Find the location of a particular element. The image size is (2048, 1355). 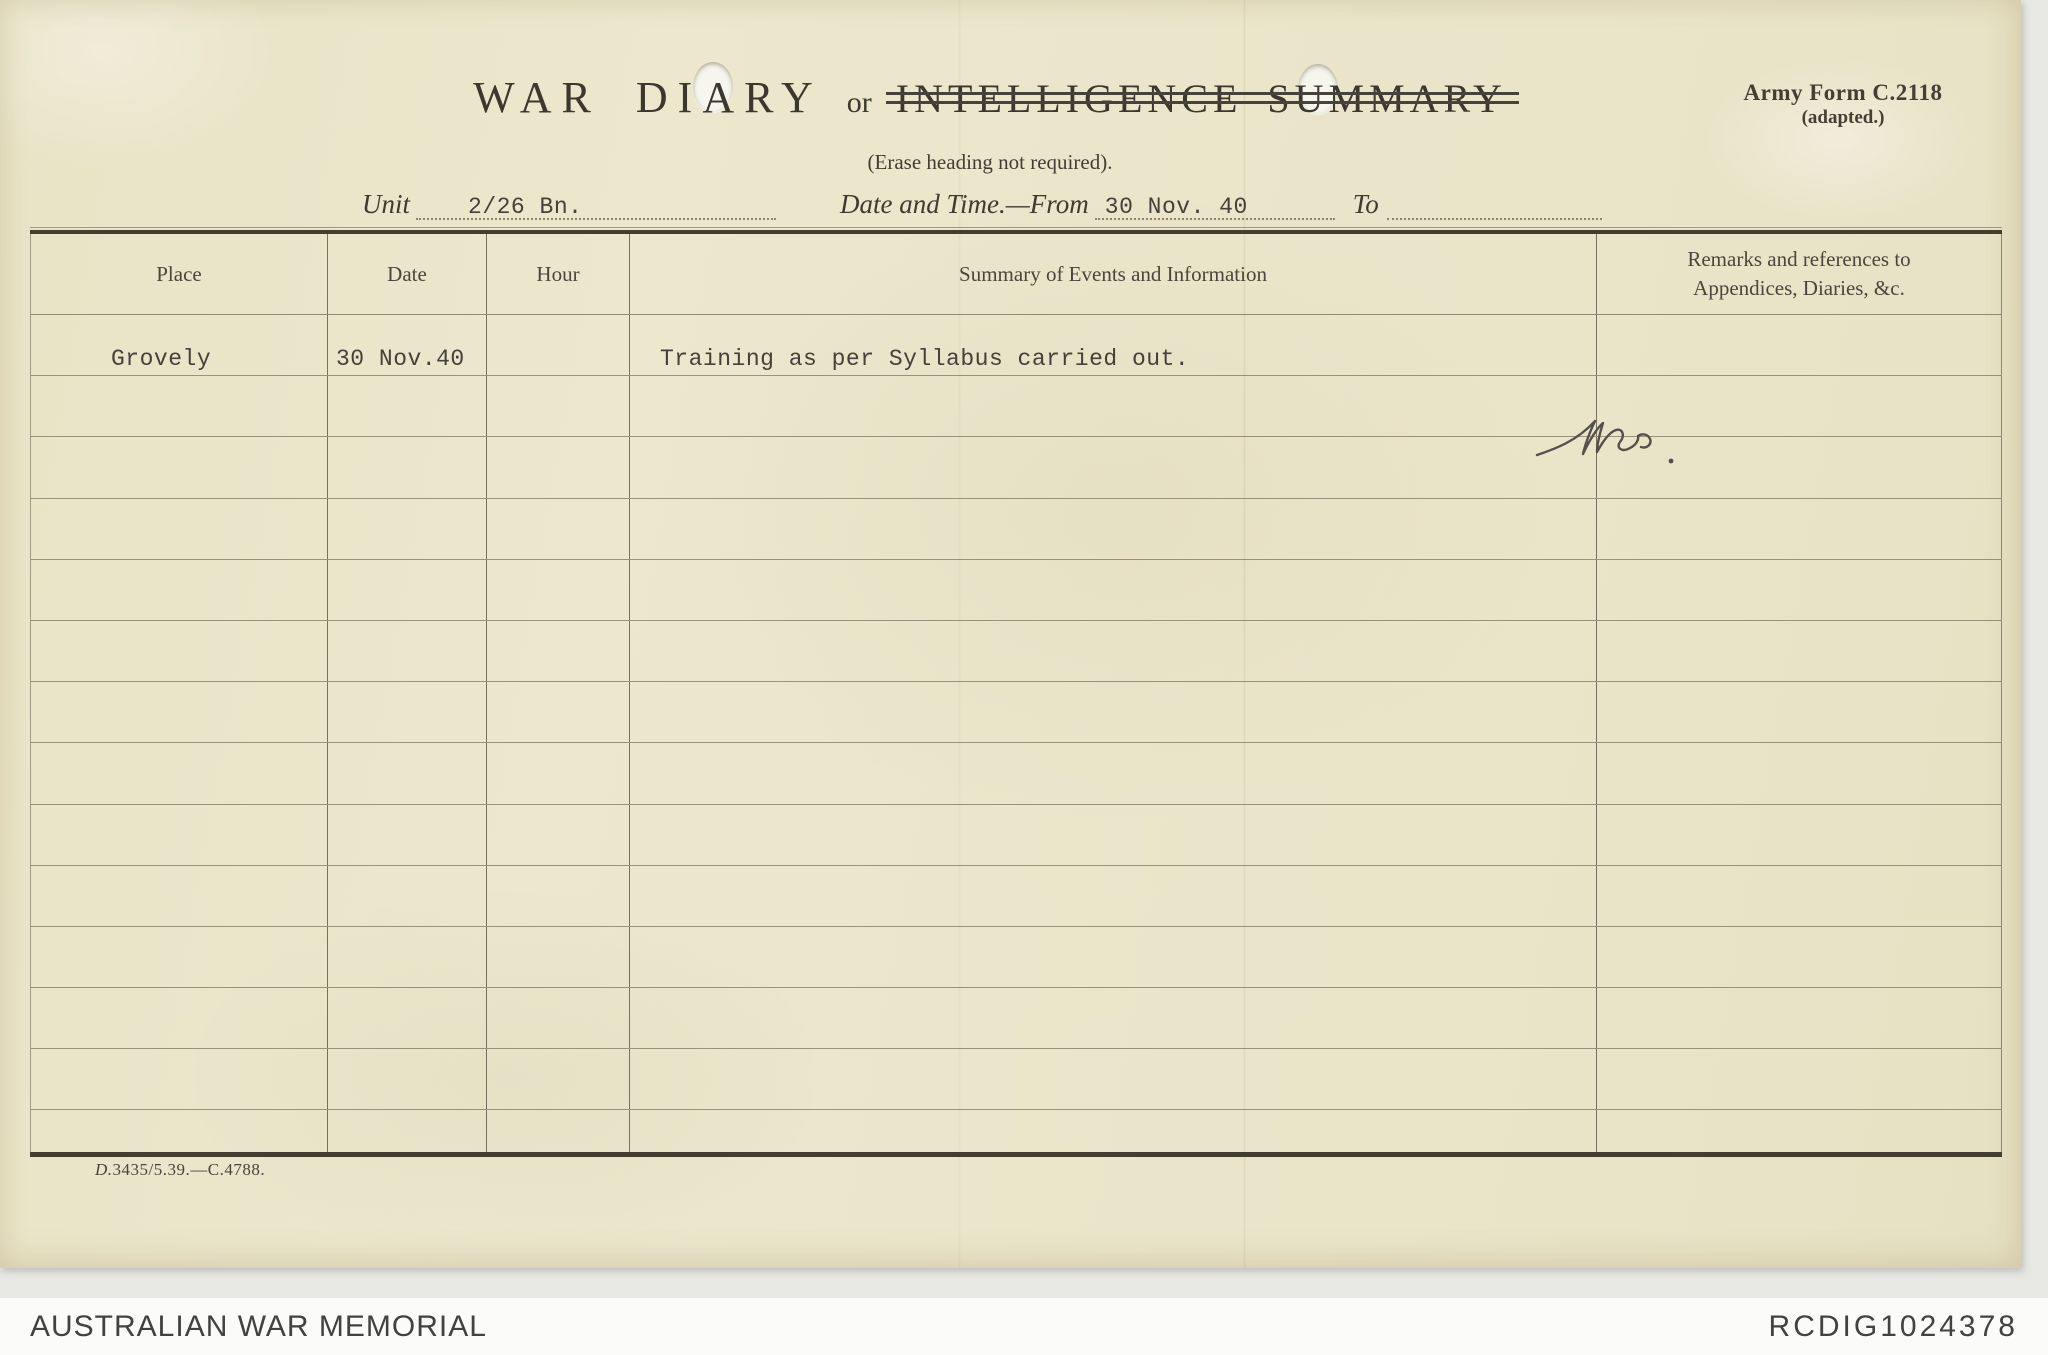

header-remarks-line1: Remarks and references to is located at coordinates (1799, 258).